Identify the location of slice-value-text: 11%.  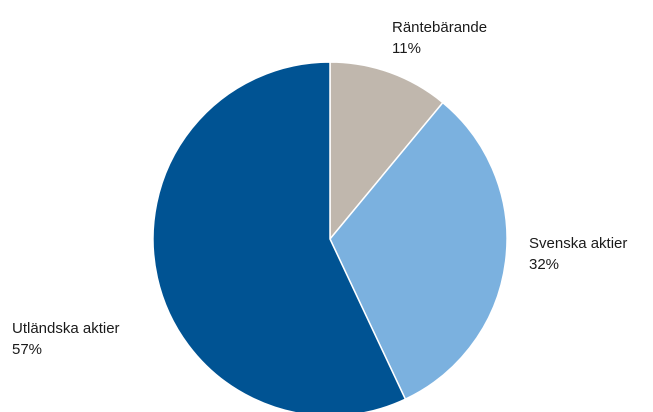
(406, 48).